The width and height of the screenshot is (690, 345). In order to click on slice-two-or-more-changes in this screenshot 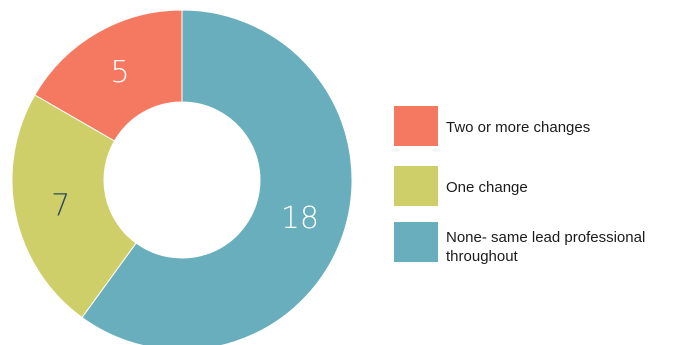, I will do `click(108, 75)`.